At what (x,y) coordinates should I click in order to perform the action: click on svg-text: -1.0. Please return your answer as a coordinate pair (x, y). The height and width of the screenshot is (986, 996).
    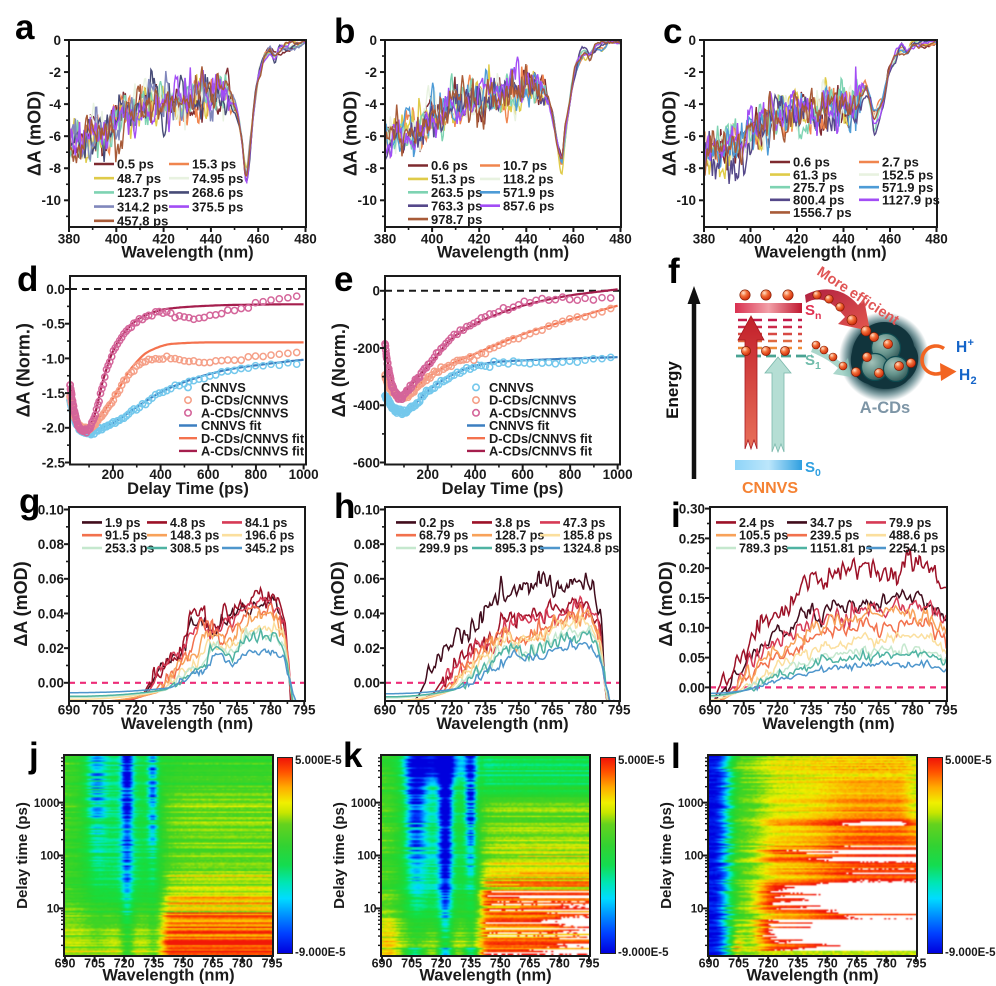
    Looking at the image, I should click on (53, 358).